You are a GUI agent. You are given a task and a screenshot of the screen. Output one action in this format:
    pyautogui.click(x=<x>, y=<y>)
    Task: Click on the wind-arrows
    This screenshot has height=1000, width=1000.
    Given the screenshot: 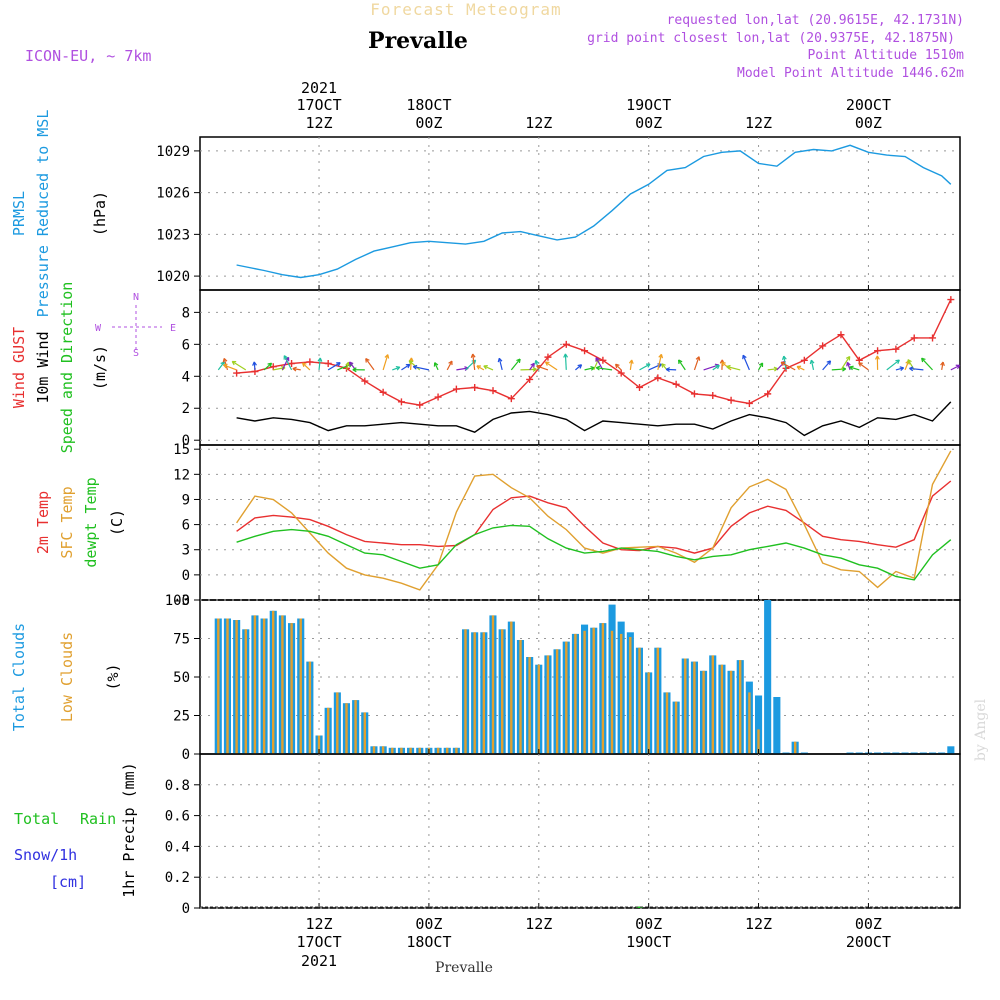 What is the action you would take?
    pyautogui.click(x=589, y=363)
    